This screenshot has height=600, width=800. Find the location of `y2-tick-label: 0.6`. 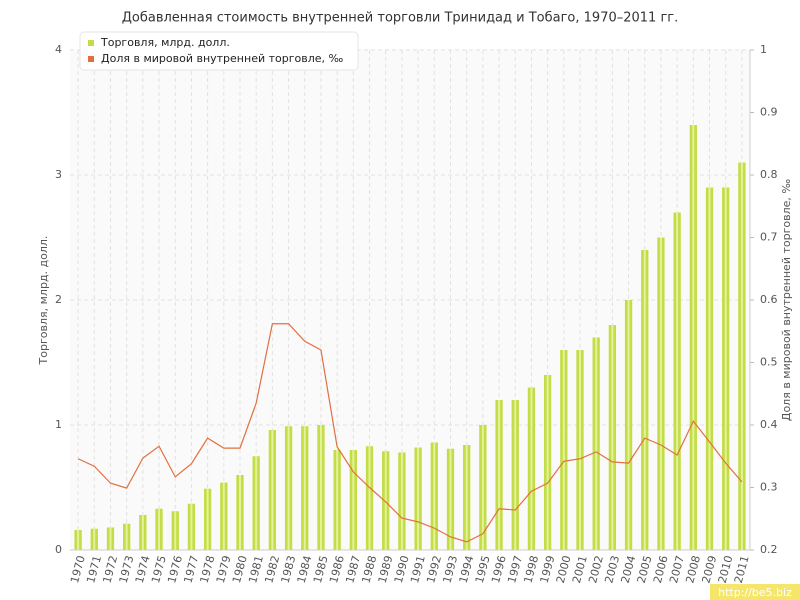

y2-tick-label: 0.6 is located at coordinates (769, 299).